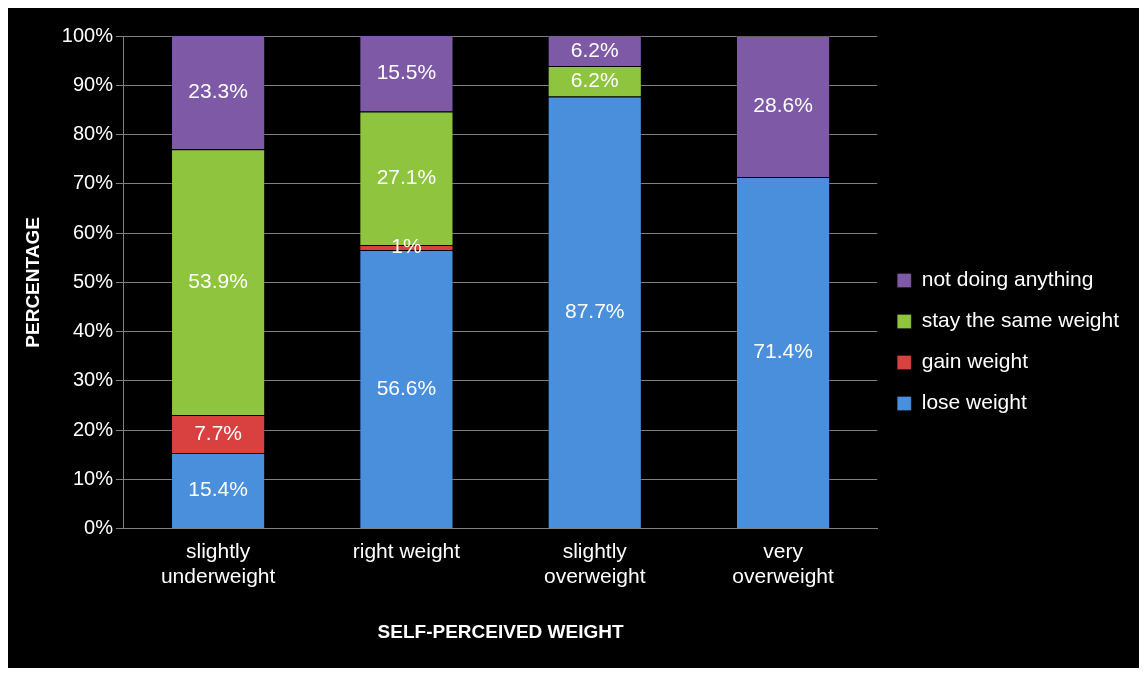 The height and width of the screenshot is (676, 1147). What do you see at coordinates (99, 527) in the screenshot?
I see `y-tick-label: 0%` at bounding box center [99, 527].